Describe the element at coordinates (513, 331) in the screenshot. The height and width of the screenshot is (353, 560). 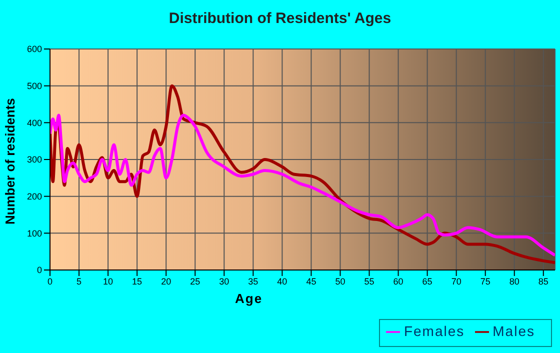
I see `legend-label: Males` at that location.